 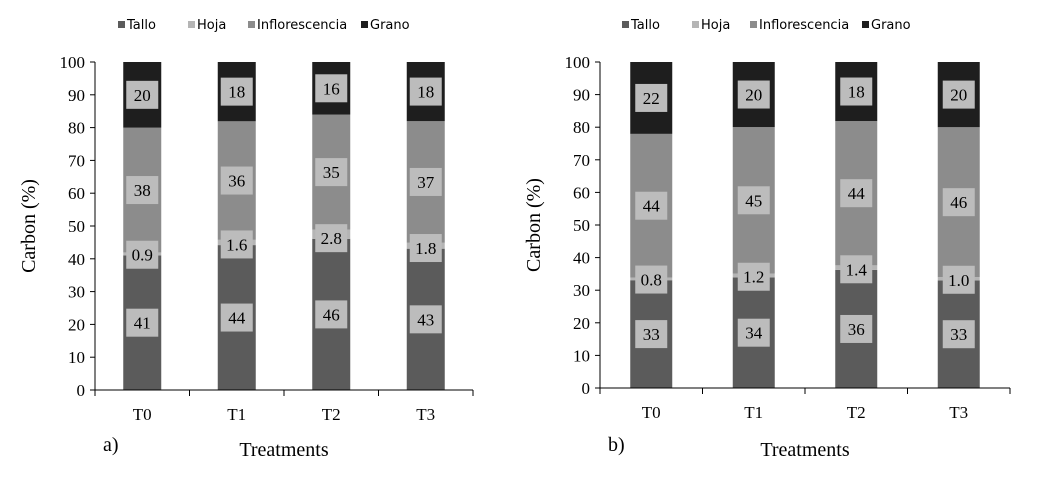 What do you see at coordinates (753, 225) in the screenshot?
I see `bar-stack-T1: 34 1.2 45 20` at bounding box center [753, 225].